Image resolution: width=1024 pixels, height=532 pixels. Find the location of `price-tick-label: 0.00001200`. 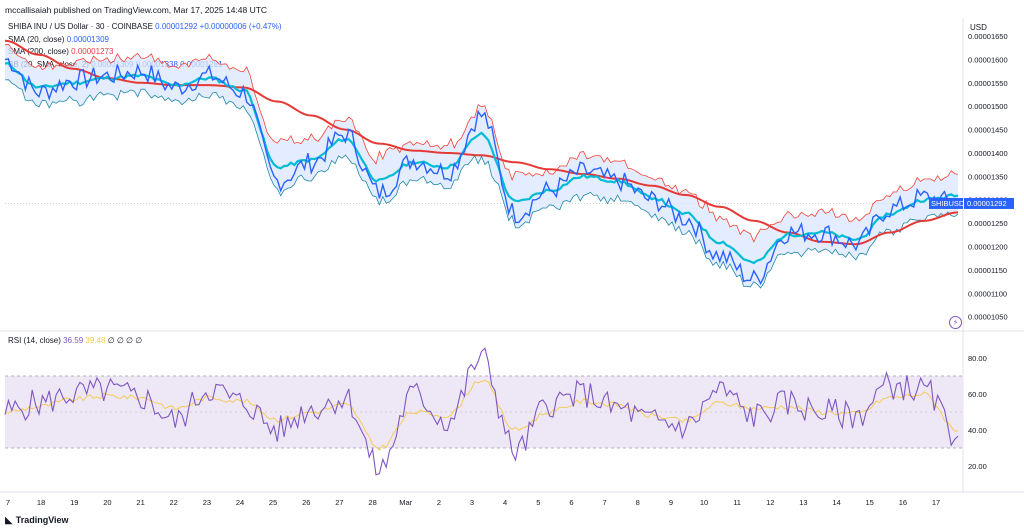

price-tick-label: 0.00001200 is located at coordinates (988, 246).